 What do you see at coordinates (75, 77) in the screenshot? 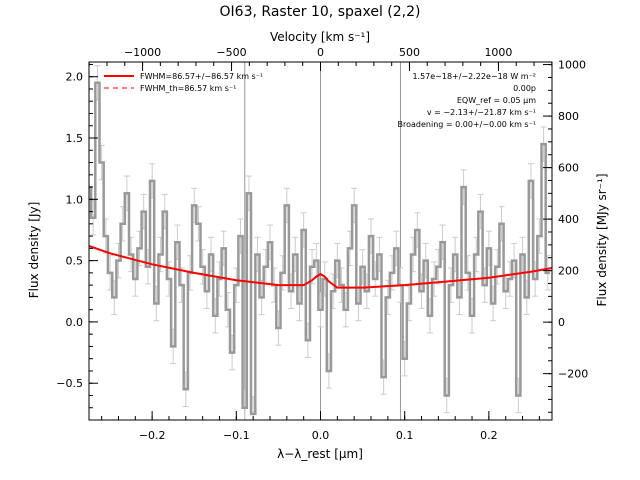
I see `y-tick-label: 2.0` at bounding box center [75, 77].